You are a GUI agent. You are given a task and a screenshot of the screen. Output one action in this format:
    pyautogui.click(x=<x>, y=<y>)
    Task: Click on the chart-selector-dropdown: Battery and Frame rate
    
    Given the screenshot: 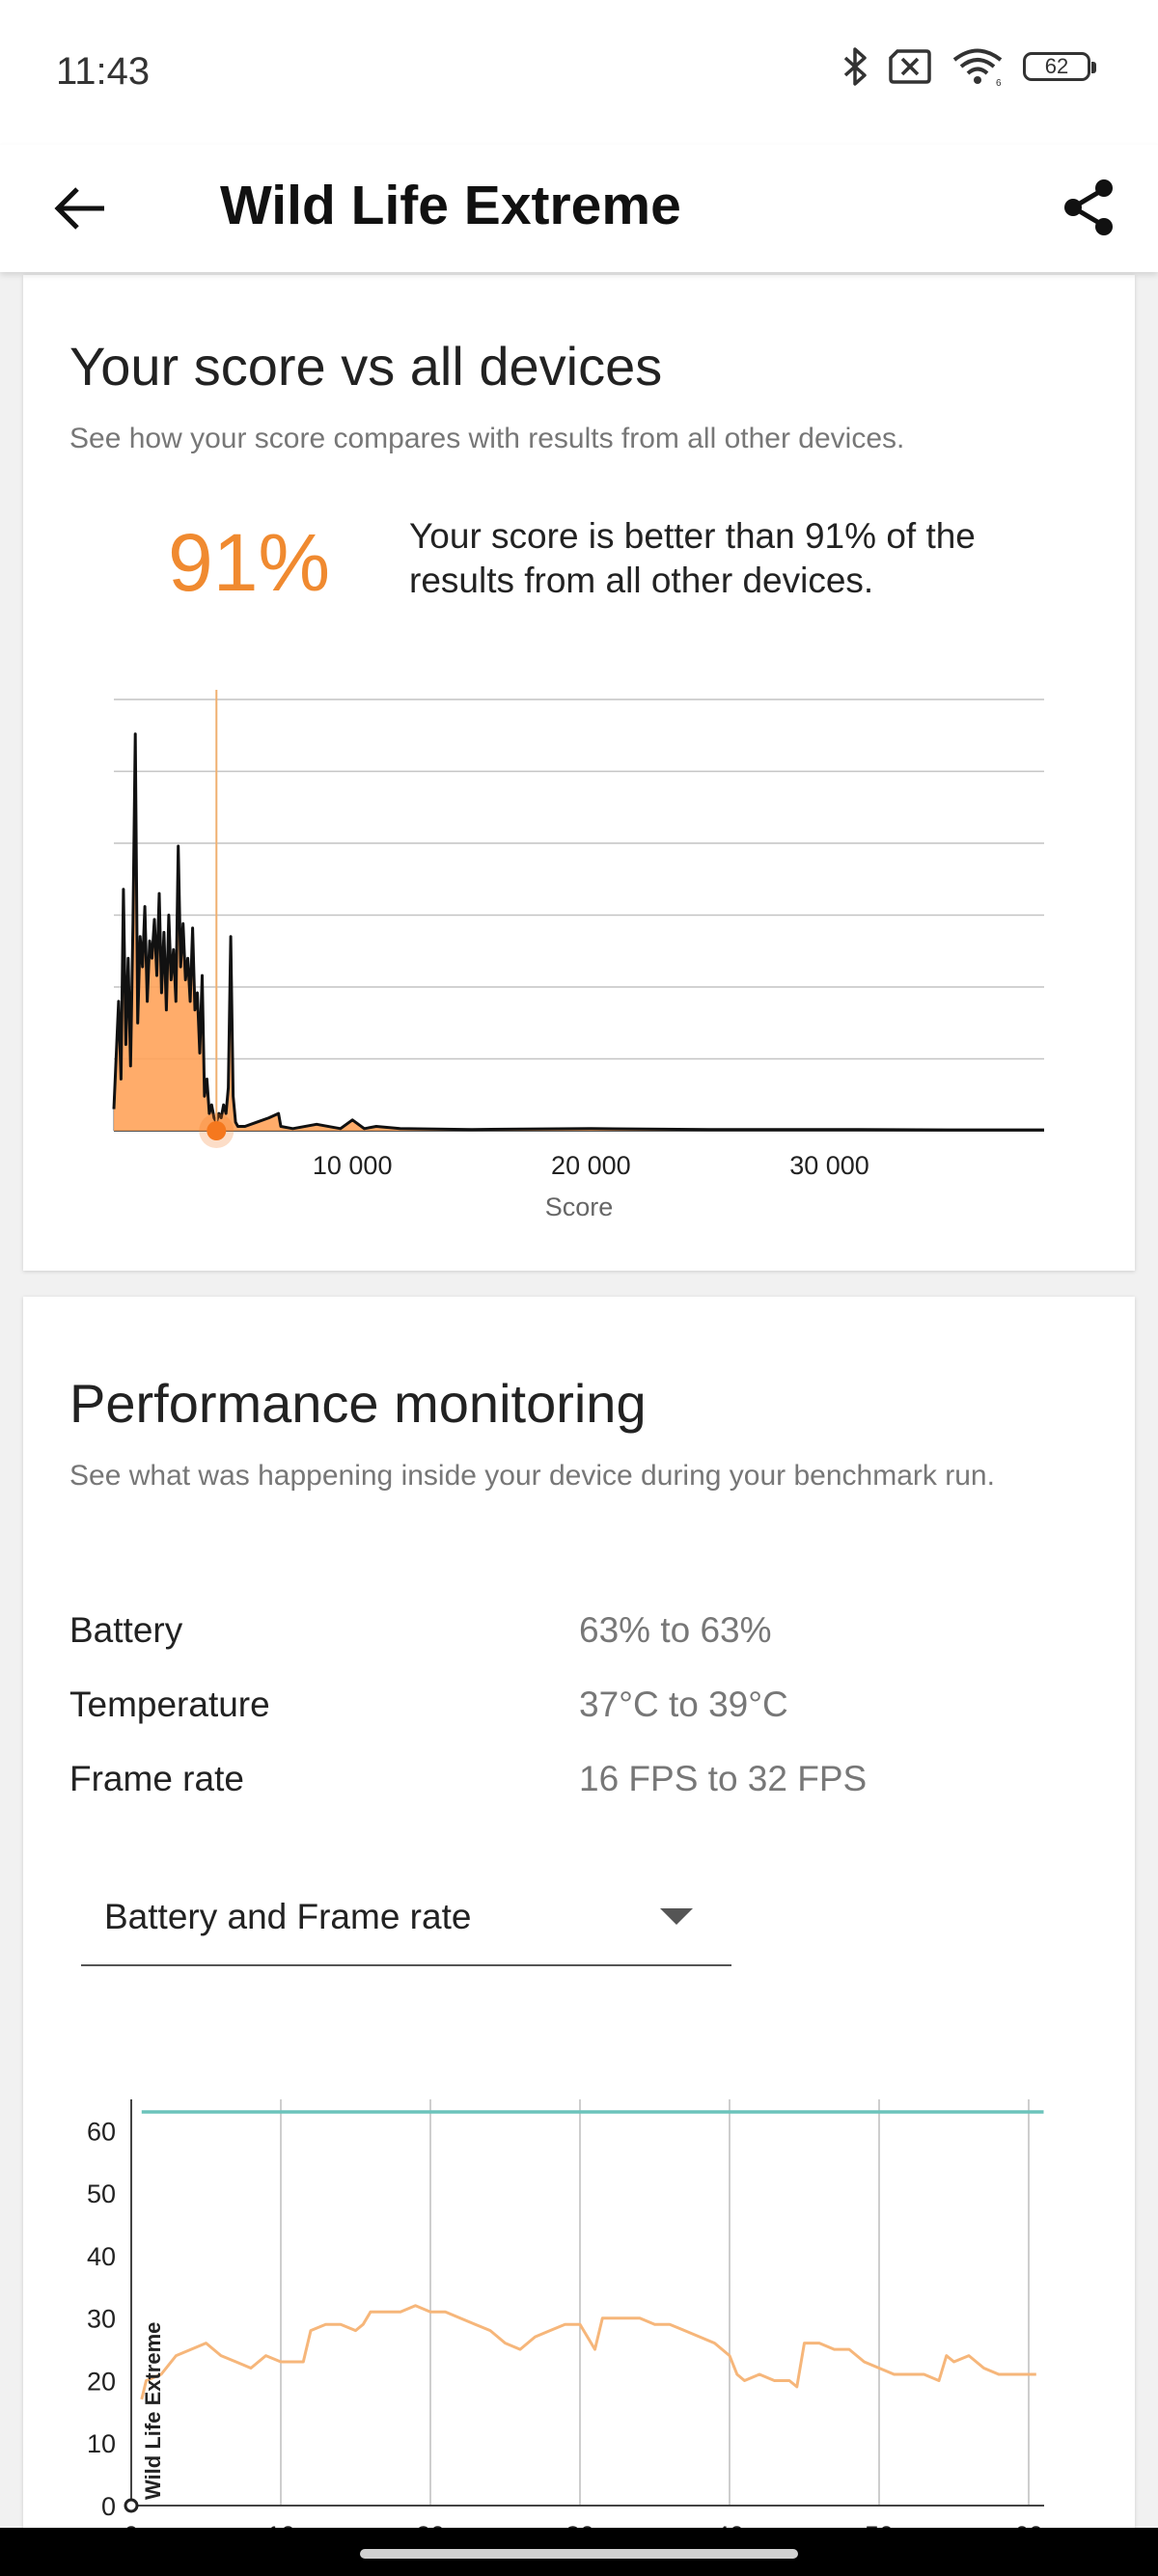 What is the action you would take?
    pyautogui.click(x=406, y=1927)
    